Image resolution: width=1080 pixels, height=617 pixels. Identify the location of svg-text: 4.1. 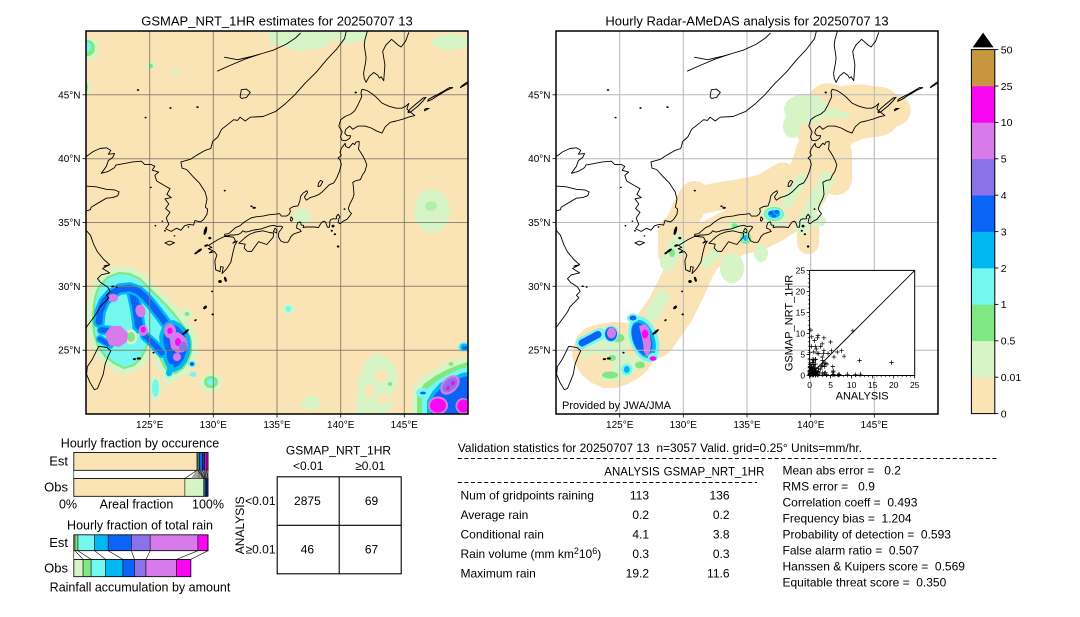
(640, 534).